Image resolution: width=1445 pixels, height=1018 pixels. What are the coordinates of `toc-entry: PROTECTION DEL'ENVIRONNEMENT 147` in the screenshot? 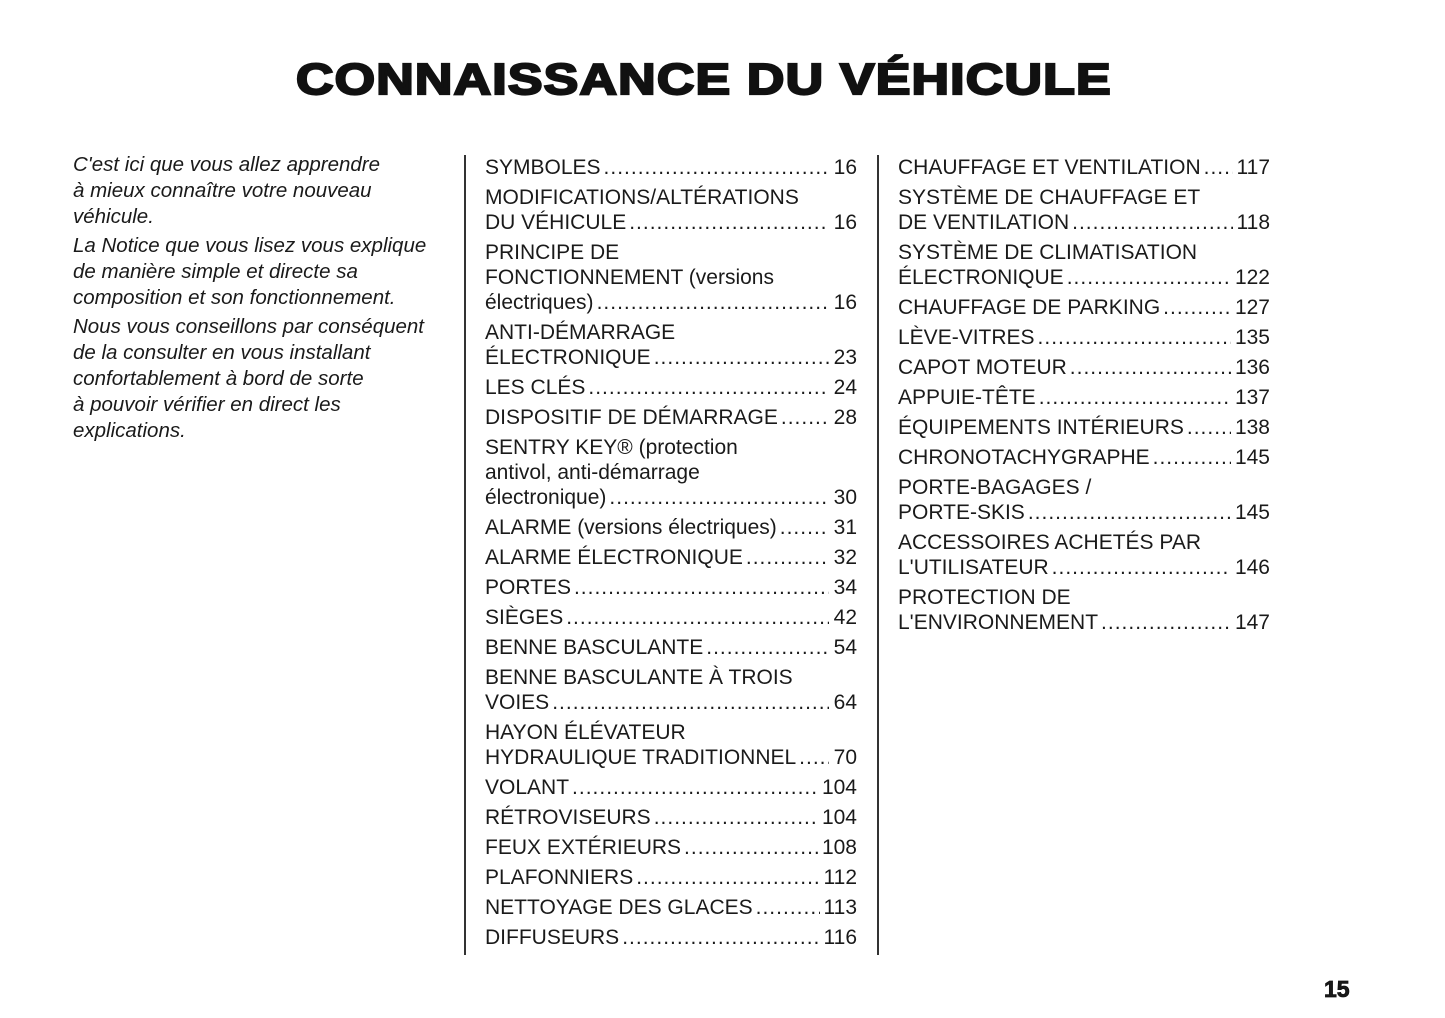 It's located at (1084, 610).